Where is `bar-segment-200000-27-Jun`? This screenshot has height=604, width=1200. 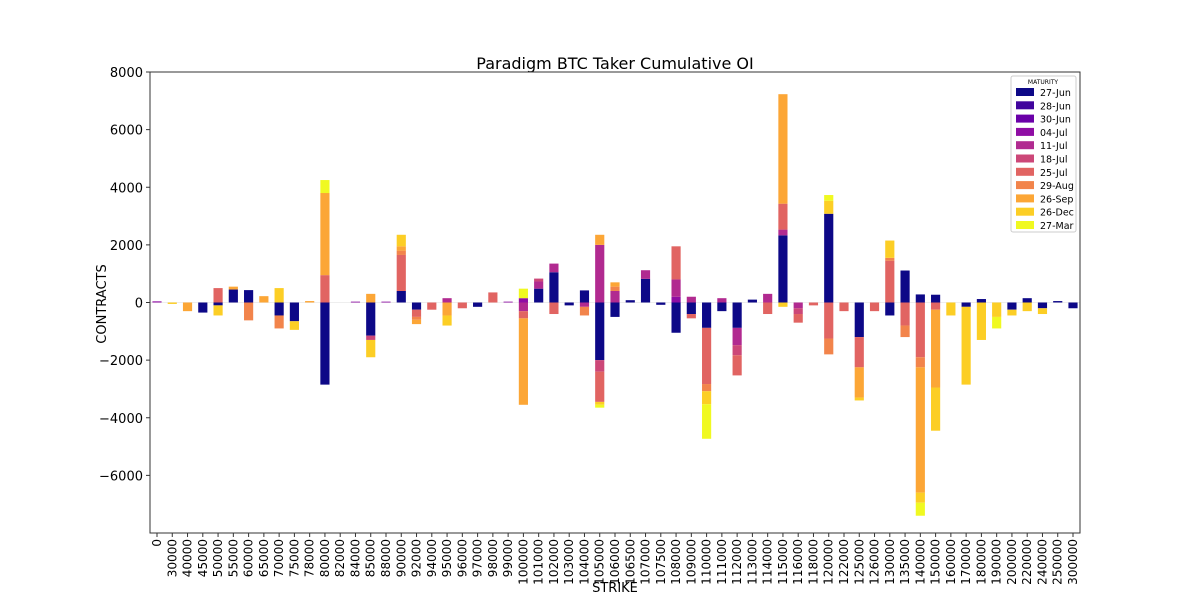
bar-segment-200000-27-Jun is located at coordinates (1012, 306).